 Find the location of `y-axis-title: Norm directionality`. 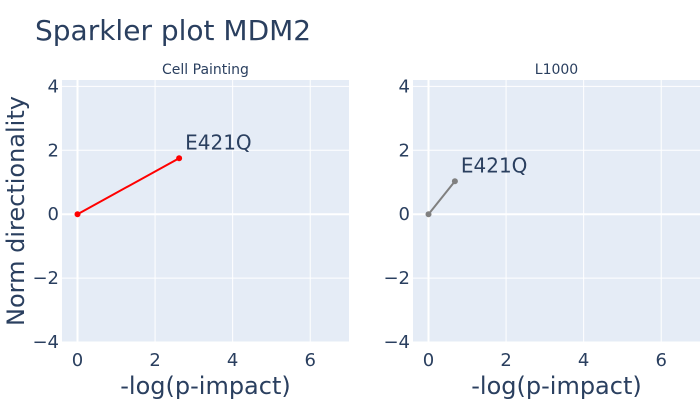

y-axis-title: Norm directionality is located at coordinates (16, 211).